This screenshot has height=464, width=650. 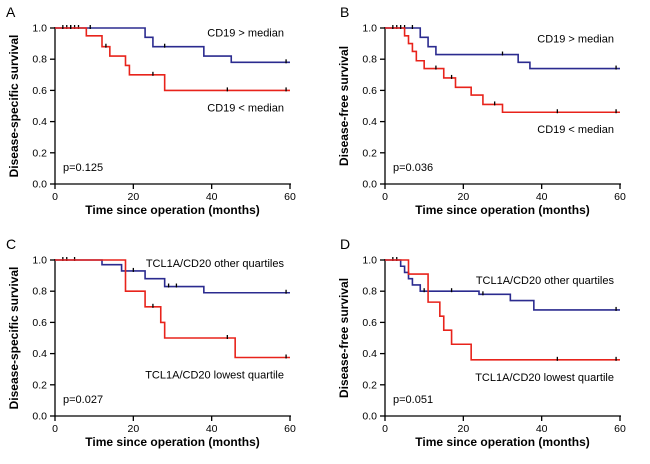 I want to click on p-value: p=0.036, so click(x=413, y=168).